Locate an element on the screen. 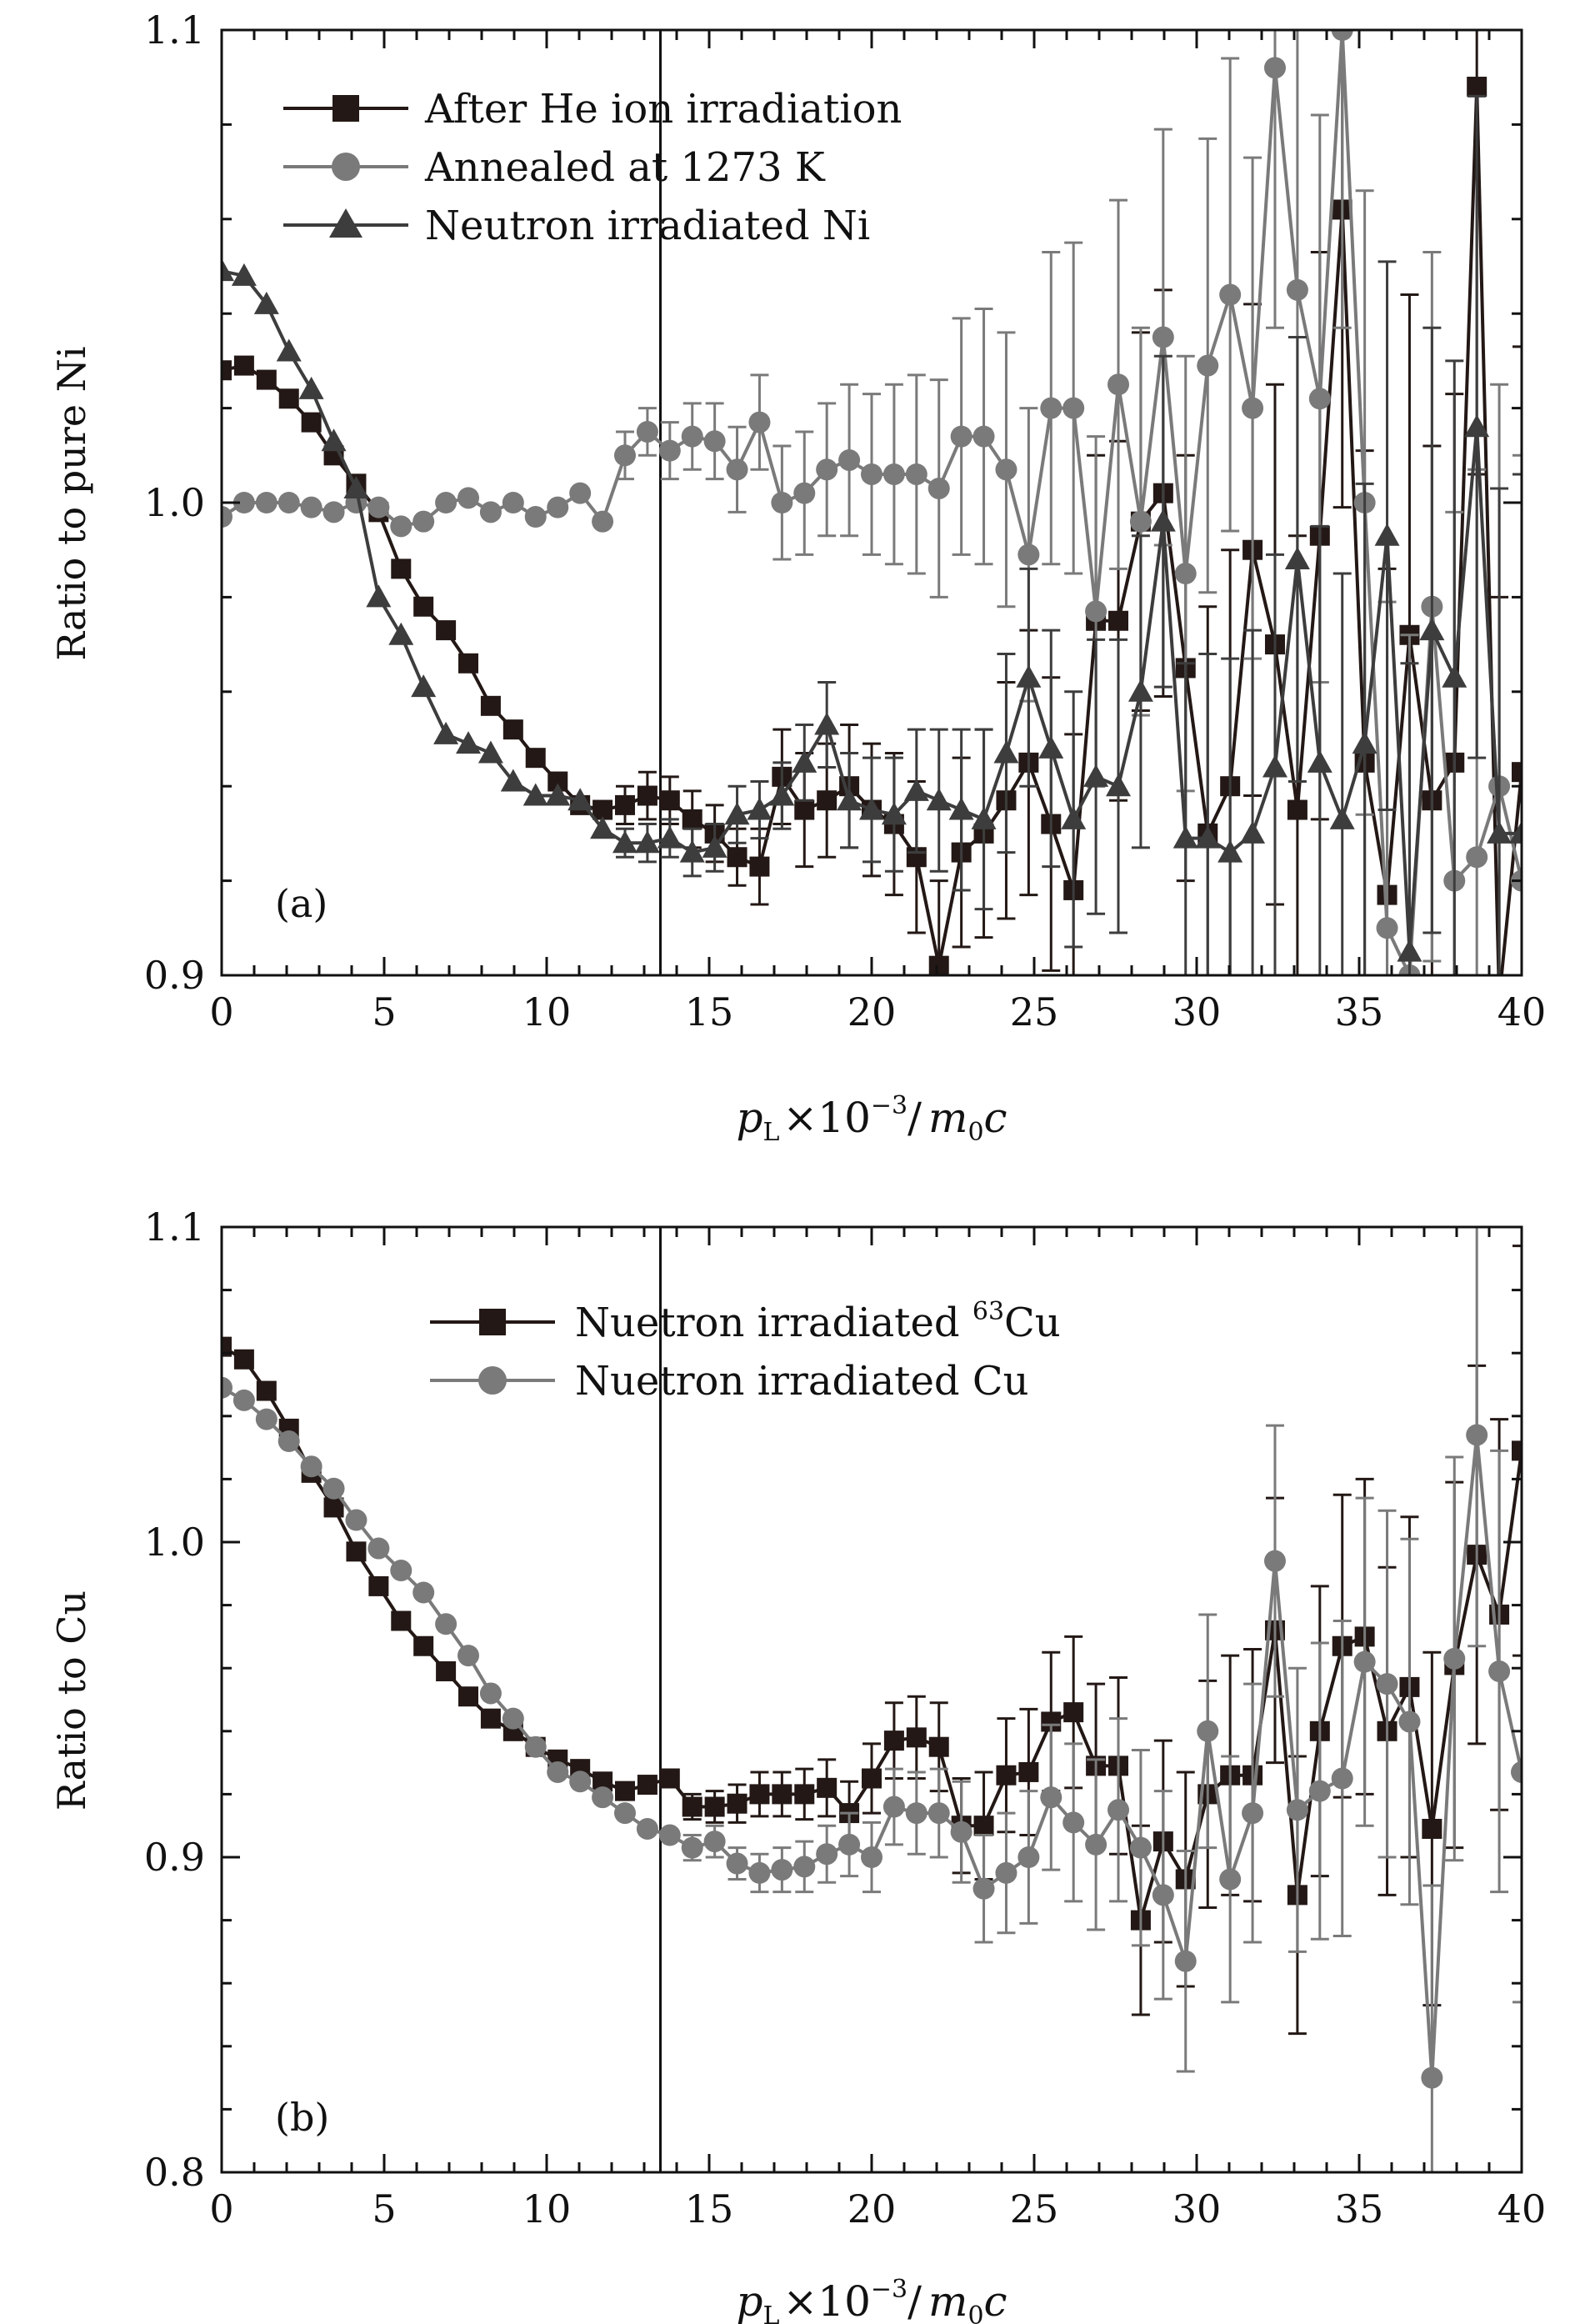 Image resolution: width=1575 pixels, height=2324 pixels. legend-entry-cu: Nuetron irradiated Cu is located at coordinates (729, 1382).